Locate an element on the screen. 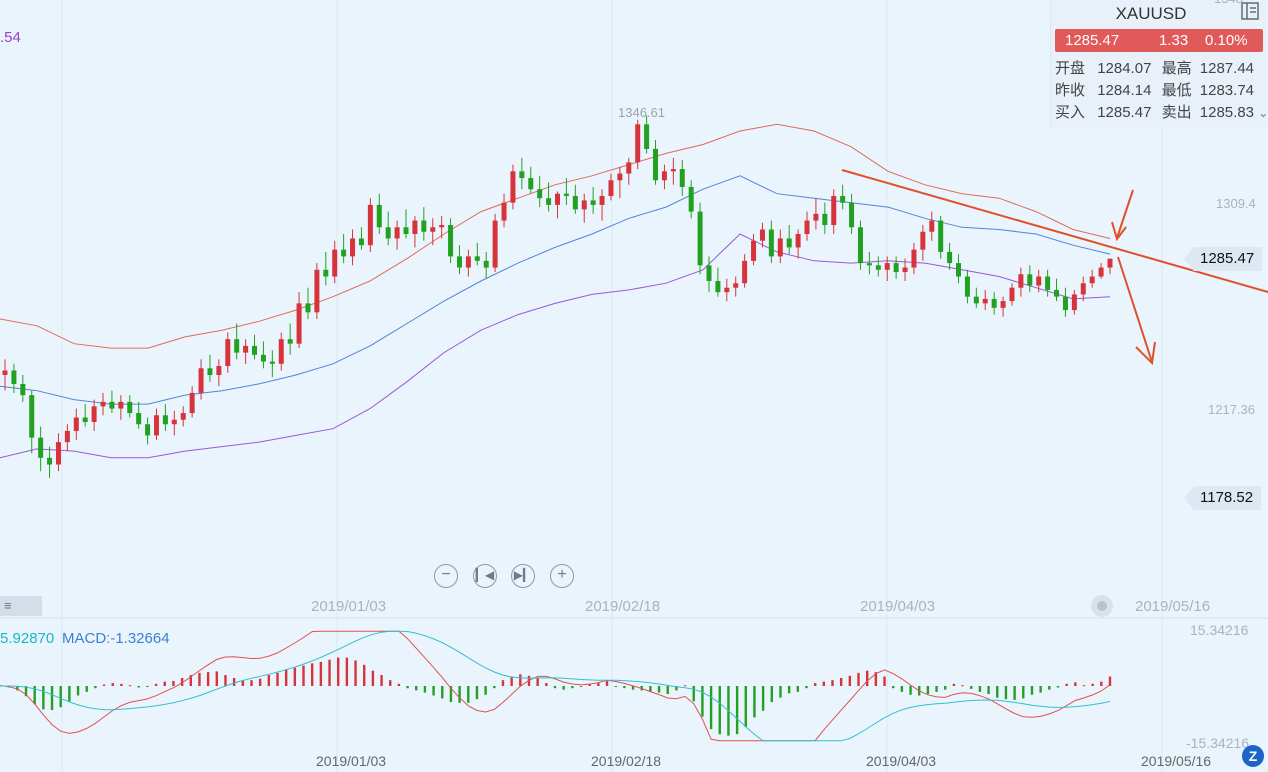  price-bar: 1285.47 1.33 0.10% is located at coordinates (1159, 40).